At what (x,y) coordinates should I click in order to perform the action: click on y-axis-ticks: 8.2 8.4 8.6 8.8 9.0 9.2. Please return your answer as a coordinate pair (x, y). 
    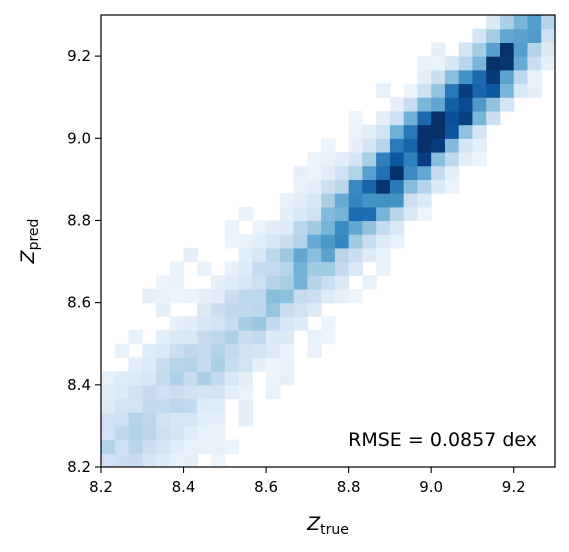
    Looking at the image, I should click on (84, 261).